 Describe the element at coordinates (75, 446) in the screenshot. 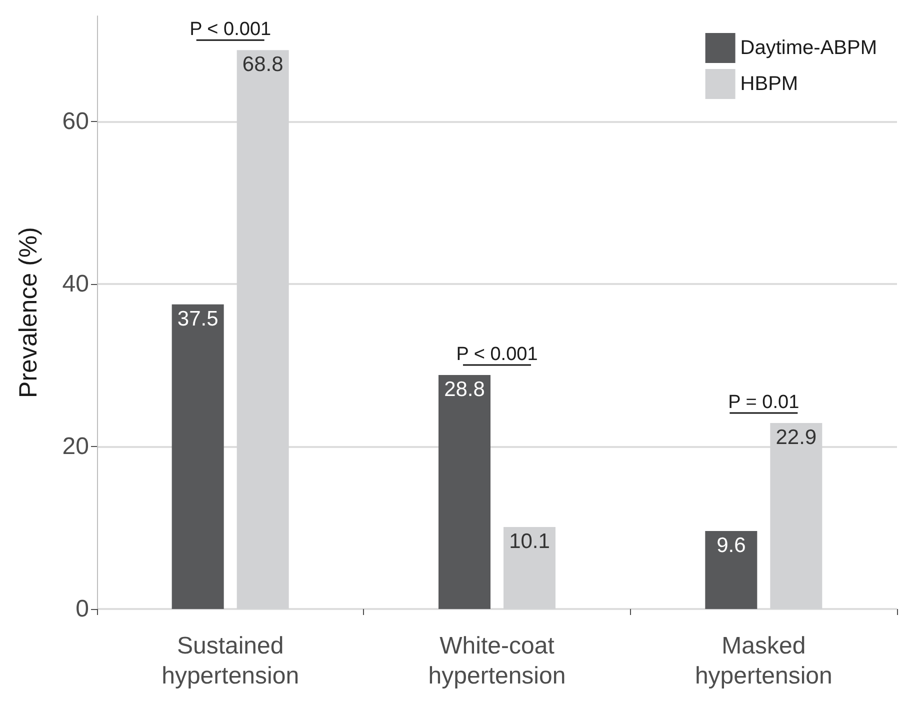

I see `y-tick-label: 20` at that location.